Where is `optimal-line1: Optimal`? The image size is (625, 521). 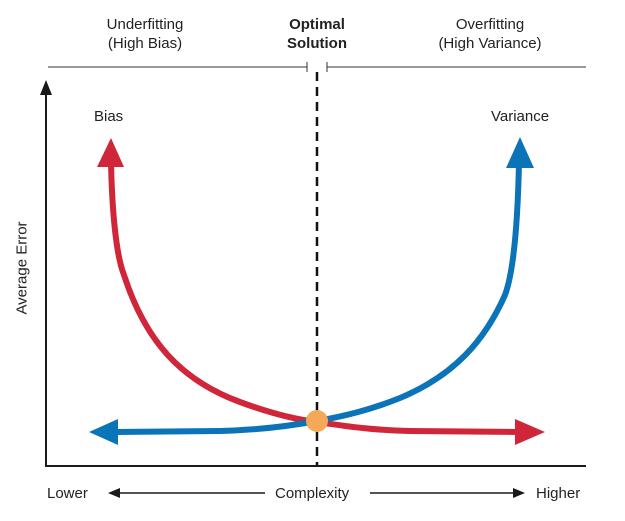 optimal-line1: Optimal is located at coordinates (317, 24).